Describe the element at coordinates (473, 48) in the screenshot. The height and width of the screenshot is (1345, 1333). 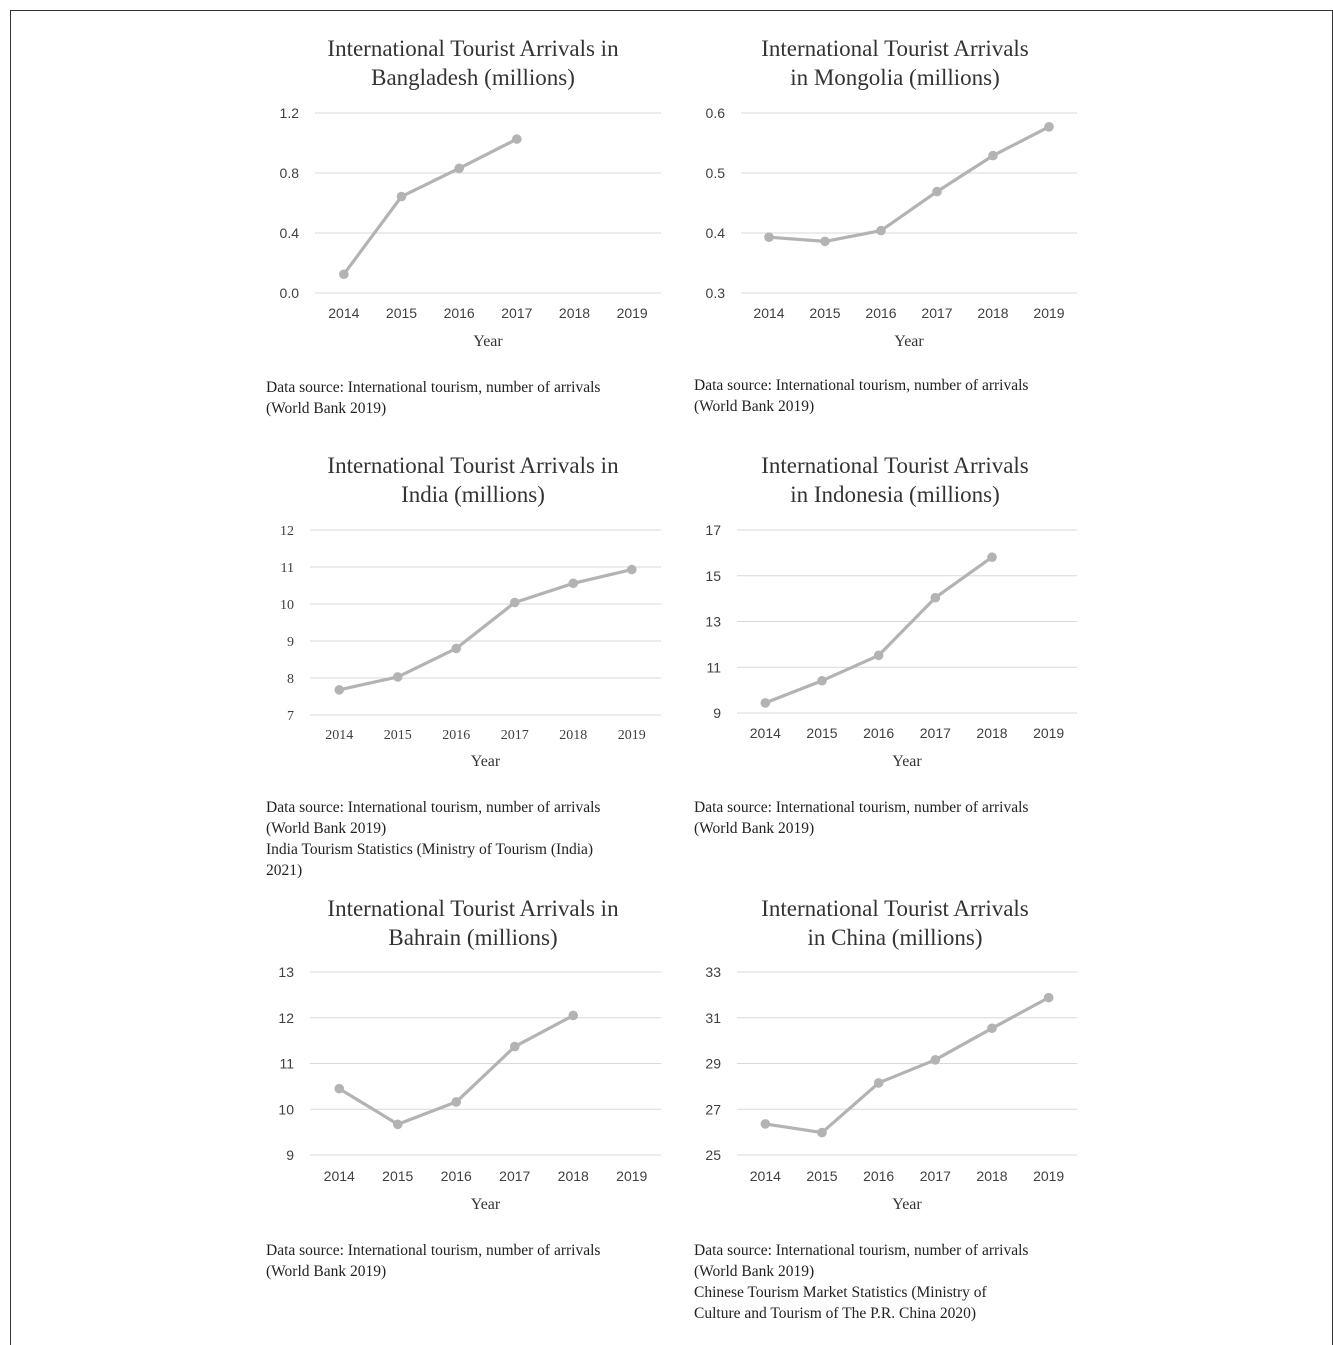
I see `chart-title-line: International Tourist Arrivals in` at that location.